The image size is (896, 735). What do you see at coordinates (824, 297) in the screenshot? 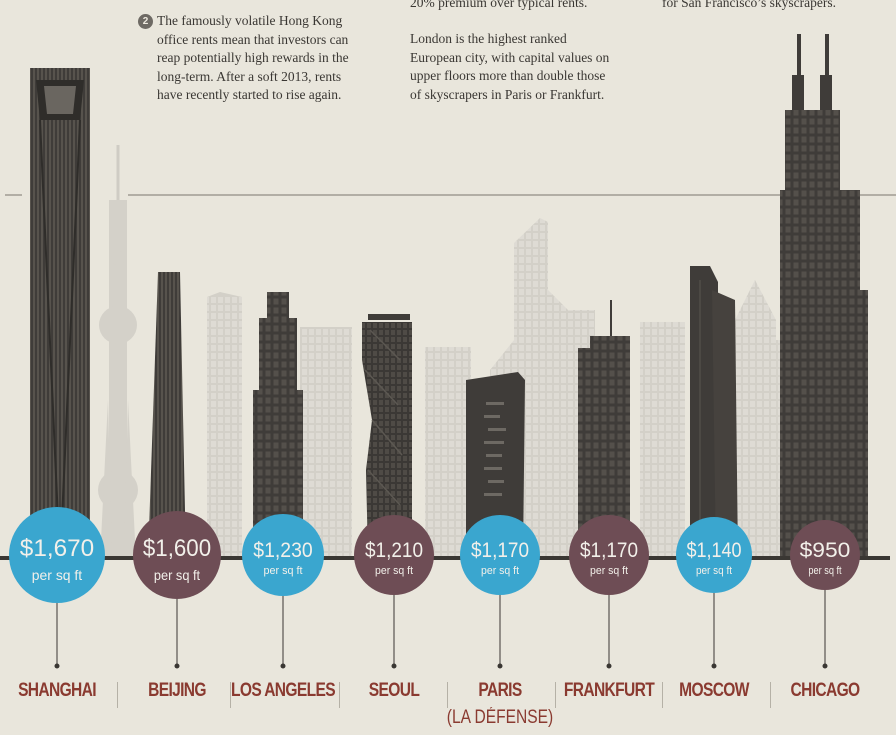
I see `chicago-tower` at bounding box center [824, 297].